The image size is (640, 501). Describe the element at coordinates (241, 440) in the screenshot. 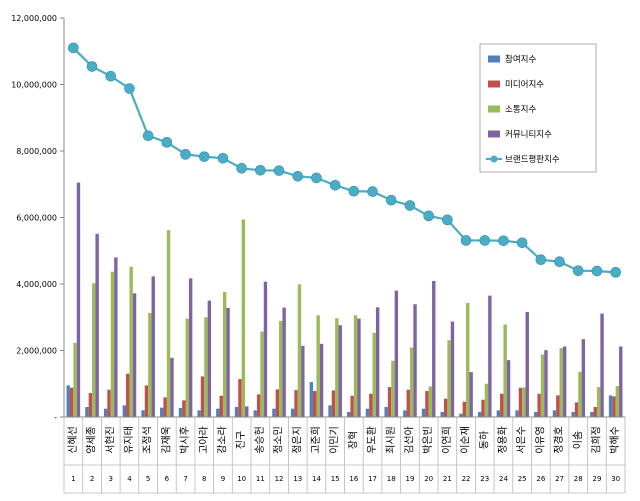

I see `x-category-label: 진구` at that location.